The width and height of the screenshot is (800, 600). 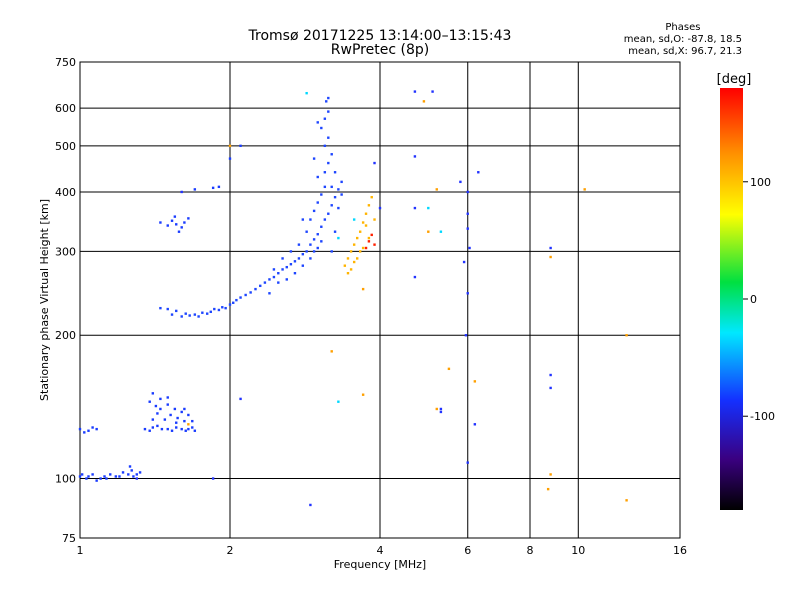 I want to click on chart-subtitle: RwPretec (8p), so click(x=380, y=50).